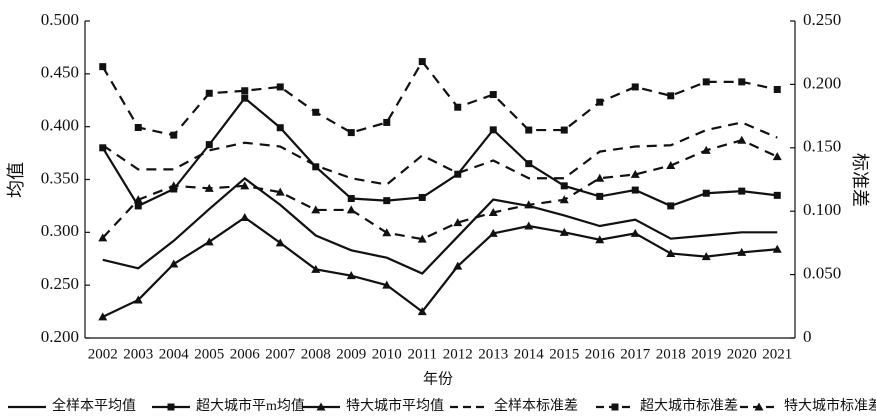  What do you see at coordinates (822, 19) in the screenshot?
I see `y2-tick-label: 0.250` at bounding box center [822, 19].